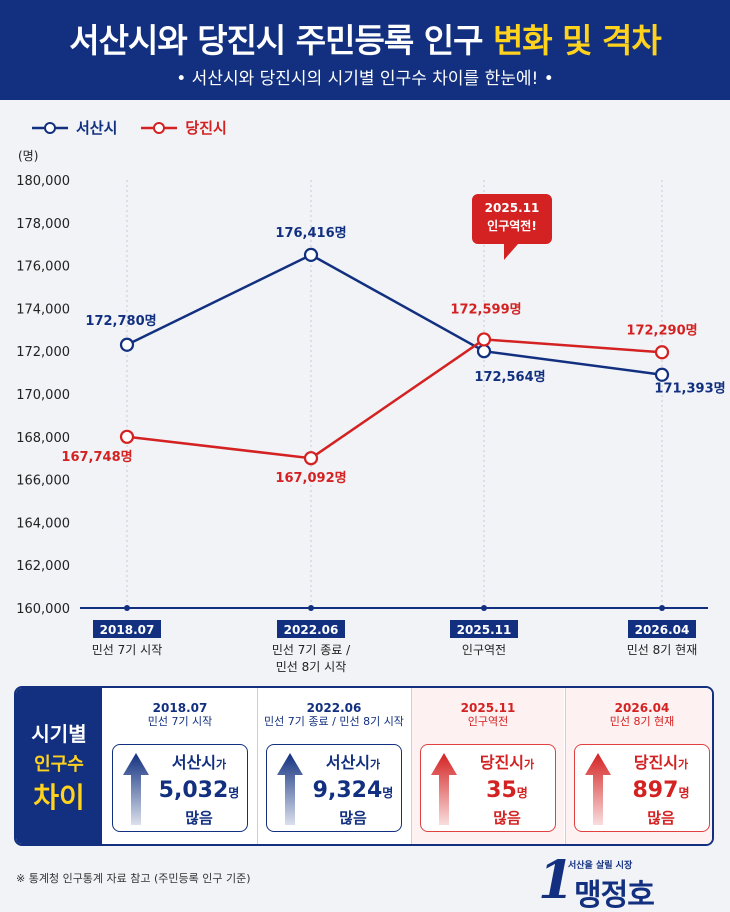 This screenshot has height=912, width=730. I want to click on logo-slogan: 서산을 살릴 시장, so click(600, 866).